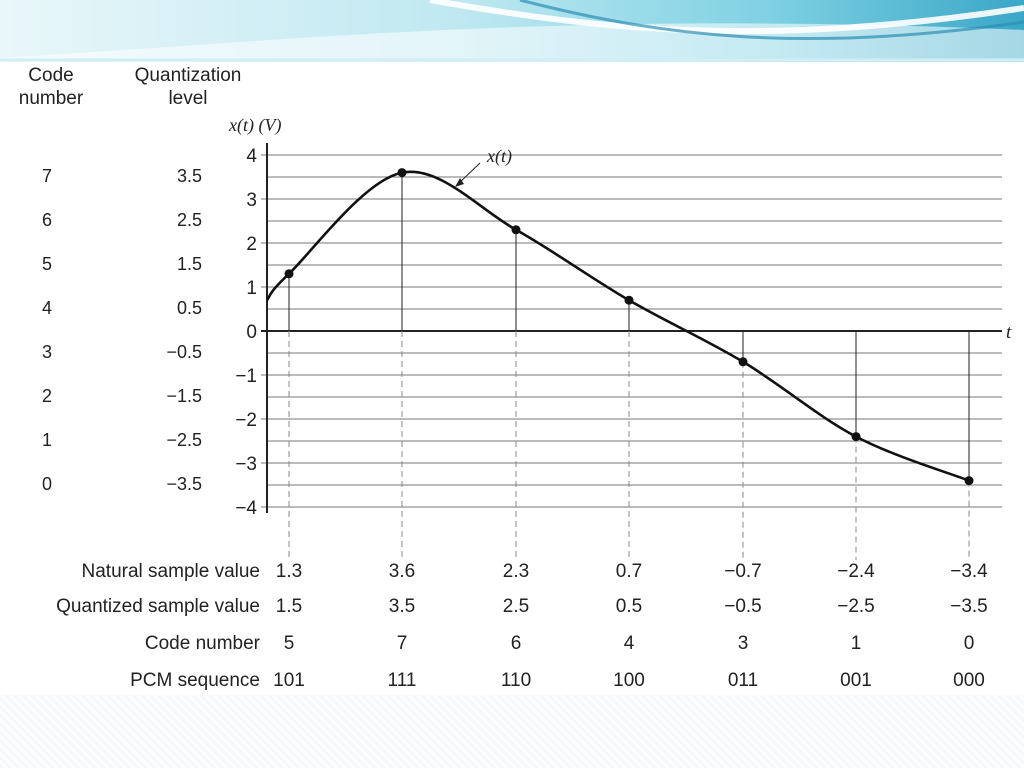 Image resolution: width=1024 pixels, height=768 pixels. What do you see at coordinates (251, 200) in the screenshot?
I see `y-tick-label: 3` at bounding box center [251, 200].